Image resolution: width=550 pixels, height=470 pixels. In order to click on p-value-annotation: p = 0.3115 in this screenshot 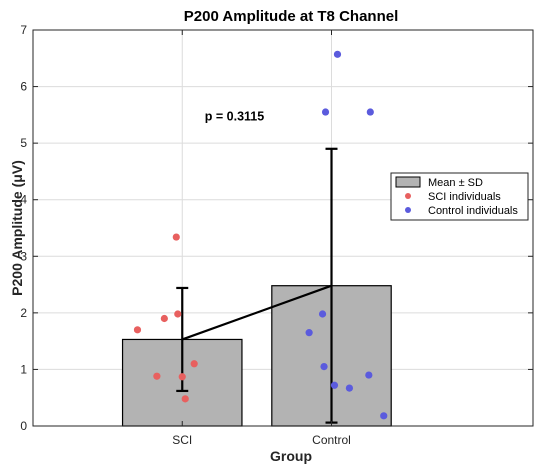, I will do `click(234, 117)`.